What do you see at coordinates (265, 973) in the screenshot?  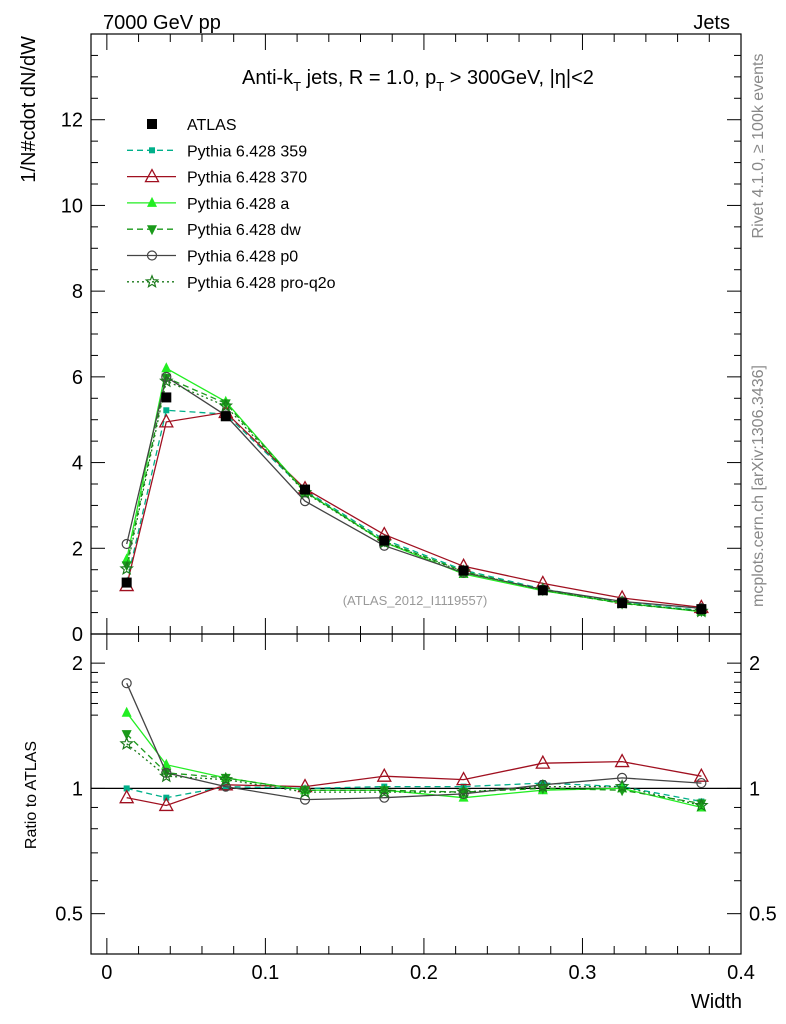 I see `x-tick-label: 0.1` at bounding box center [265, 973].